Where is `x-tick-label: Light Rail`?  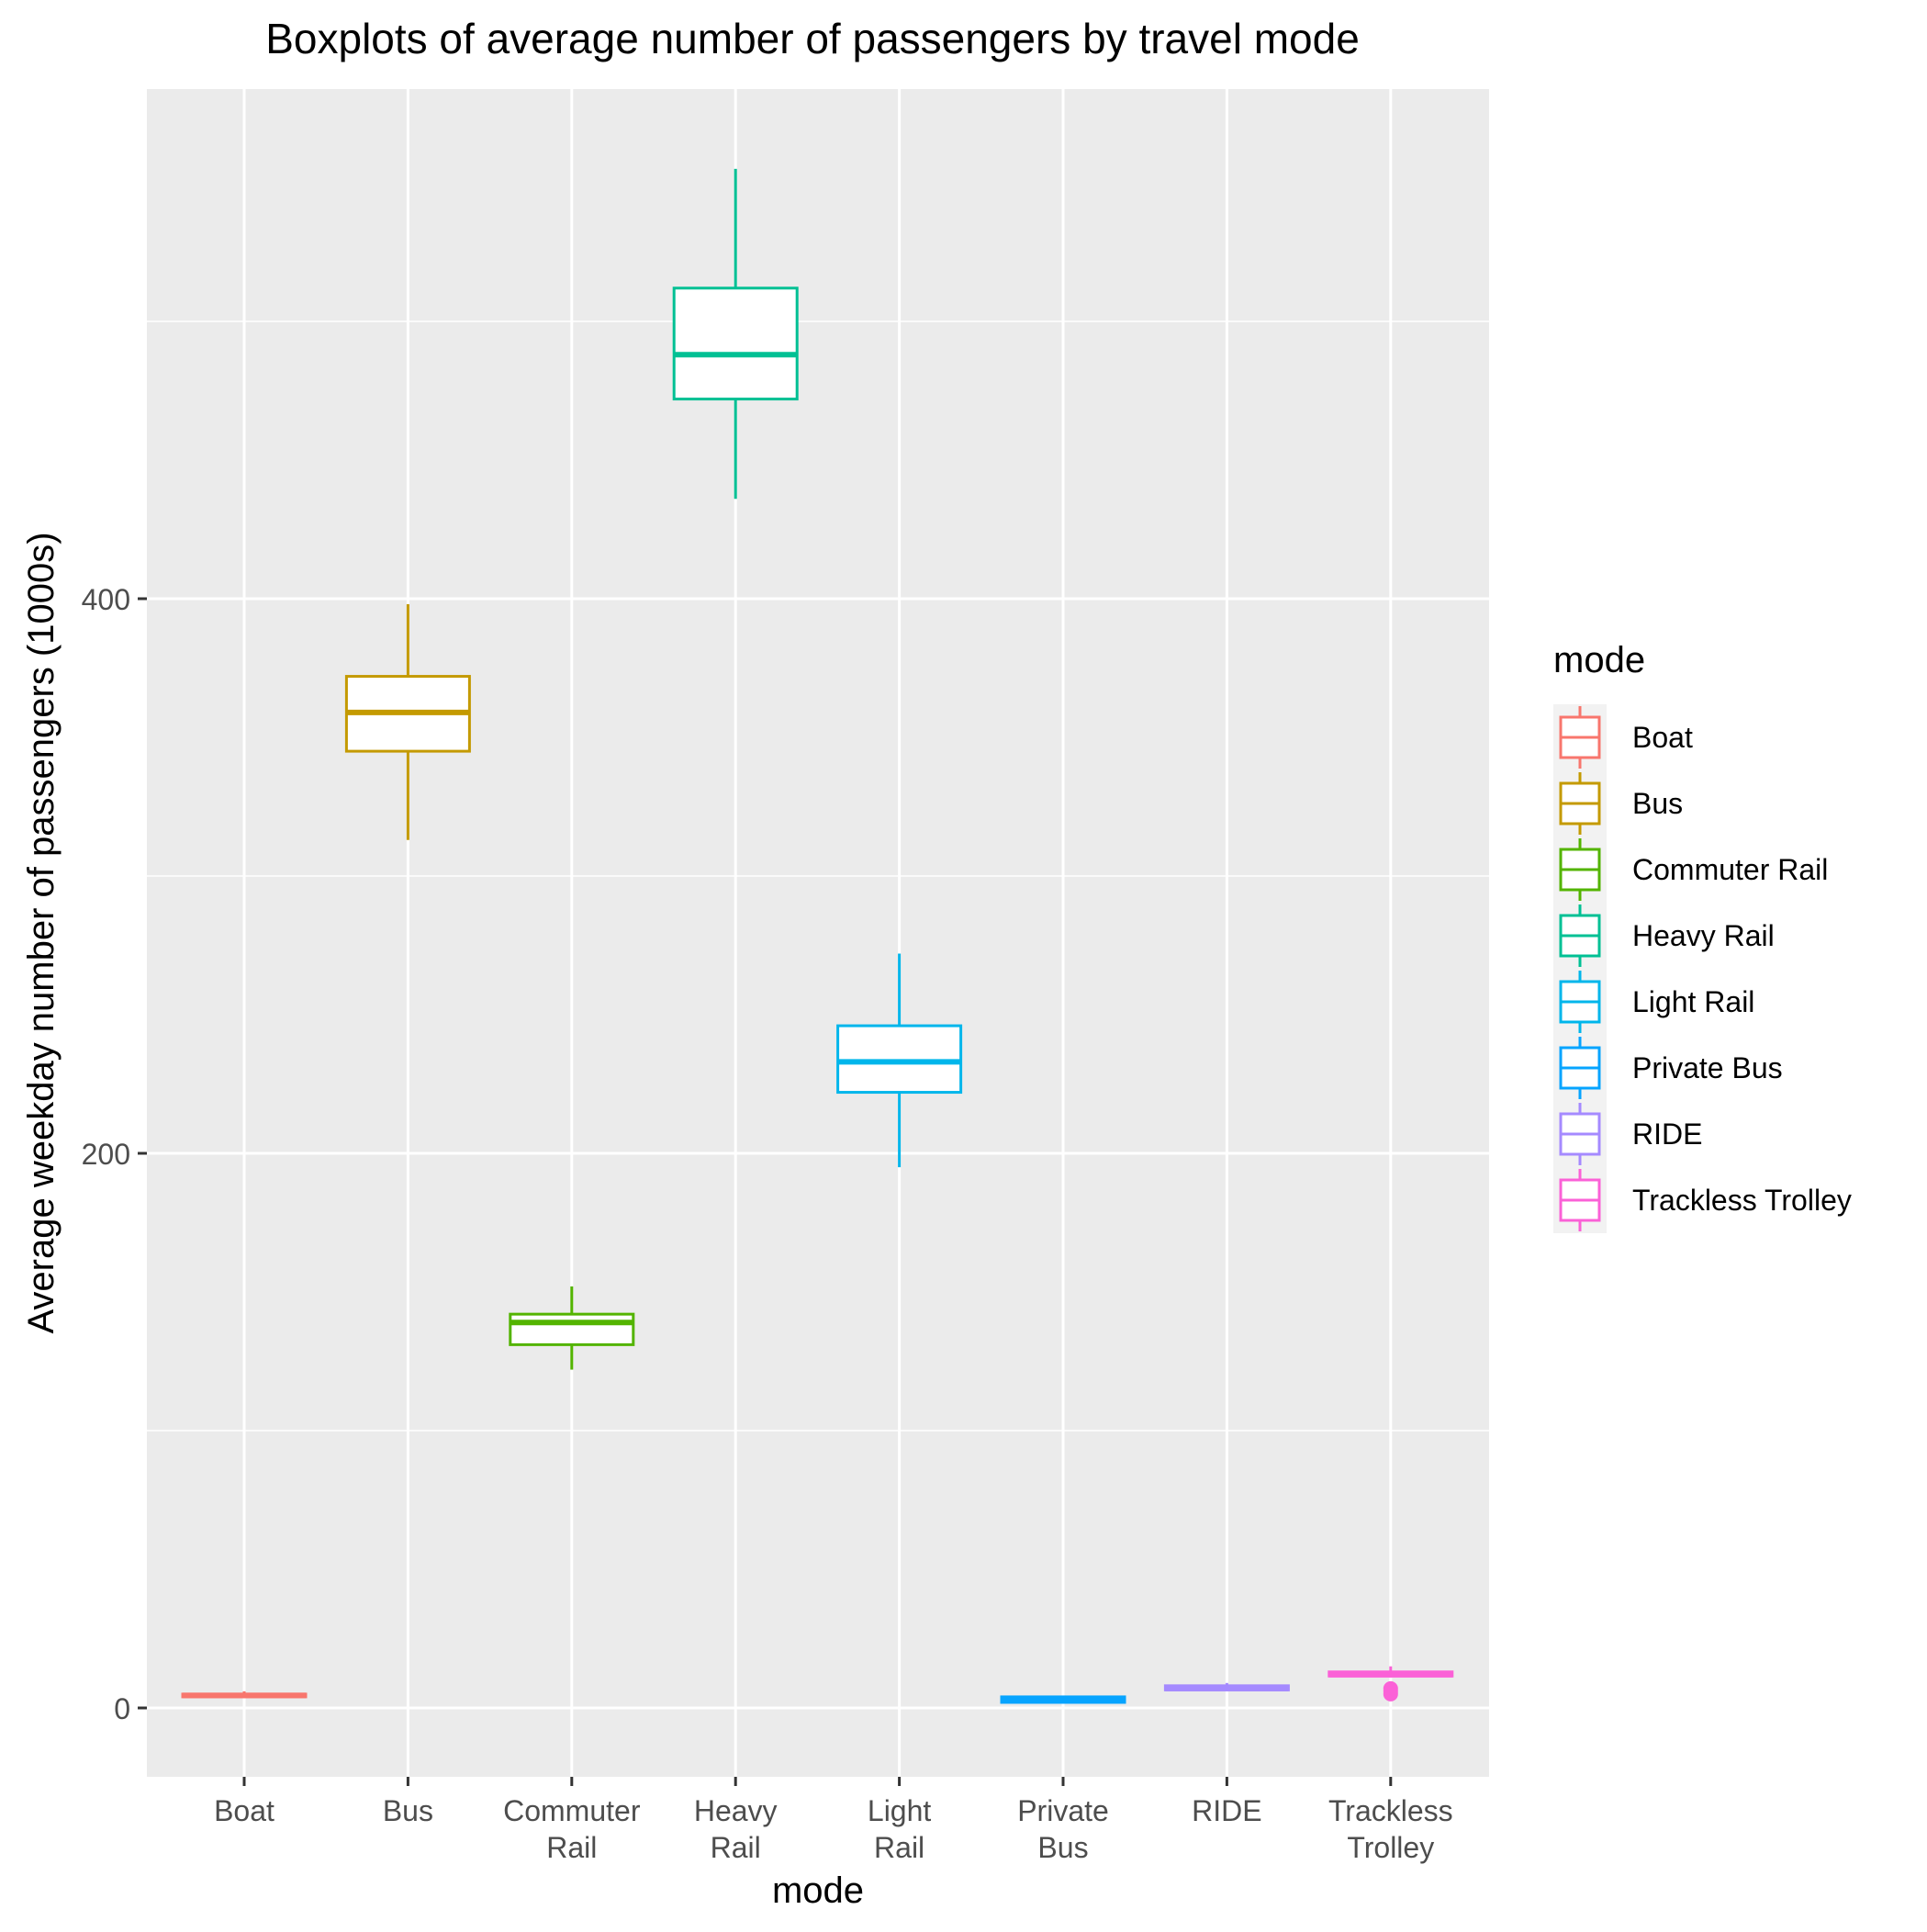
x-tick-label: Light Rail is located at coordinates (900, 1829).